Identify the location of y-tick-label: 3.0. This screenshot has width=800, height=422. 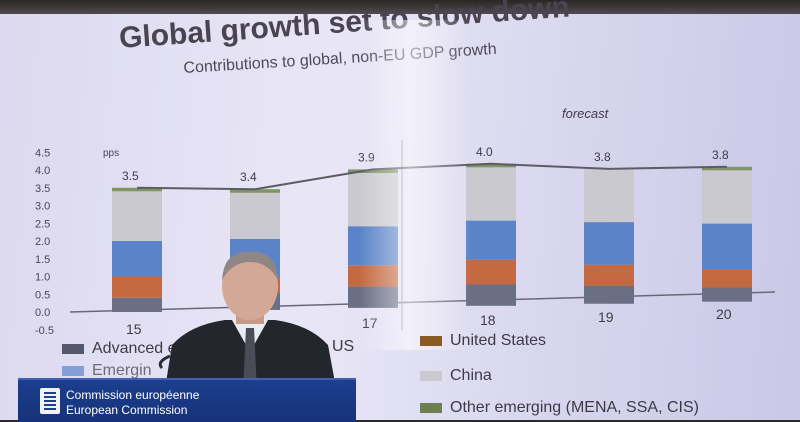
(42, 207).